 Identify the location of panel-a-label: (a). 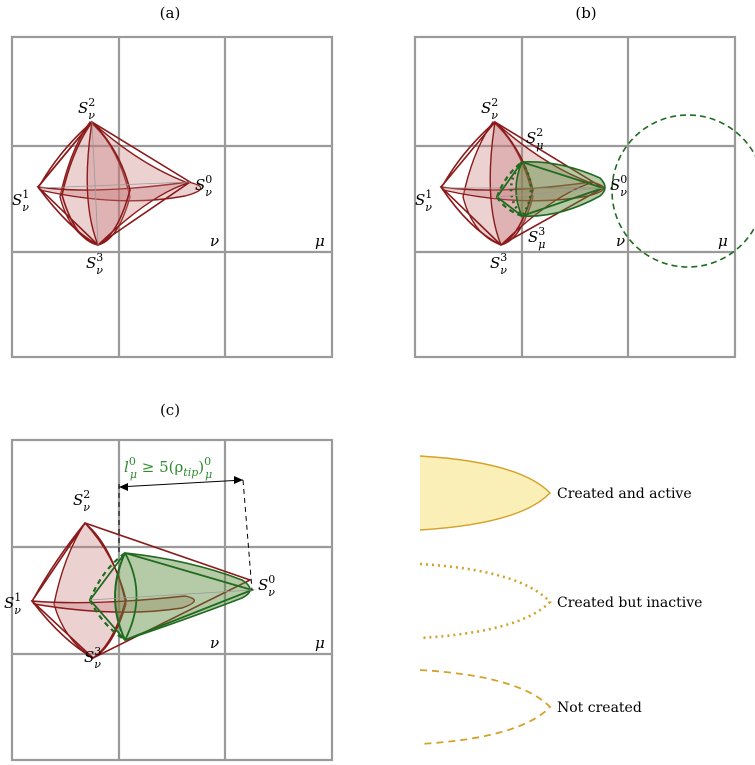
(170, 13).